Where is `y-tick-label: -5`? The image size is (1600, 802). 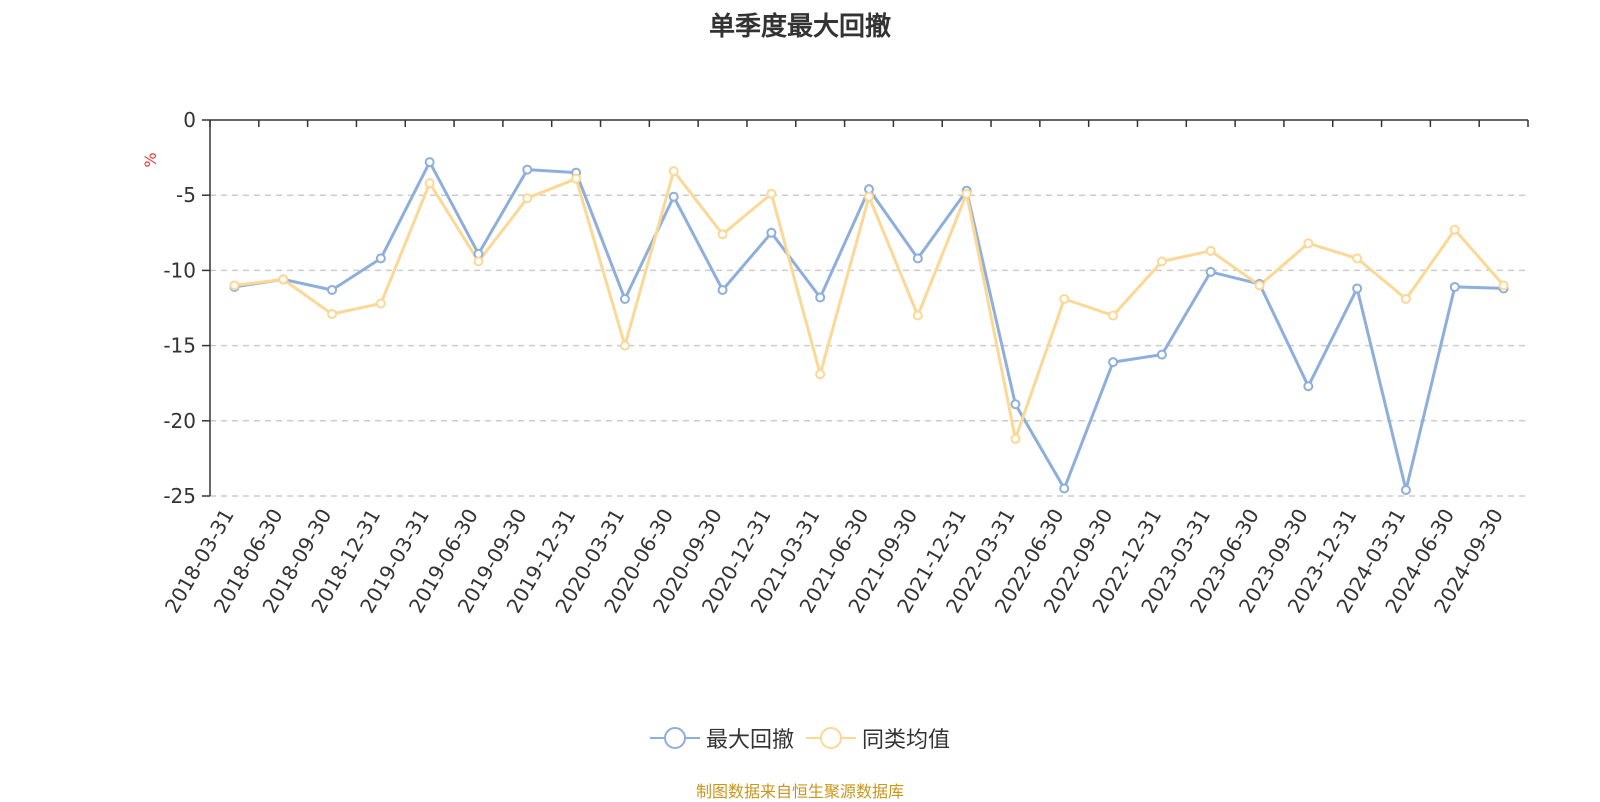
y-tick-label: -5 is located at coordinates (186, 195).